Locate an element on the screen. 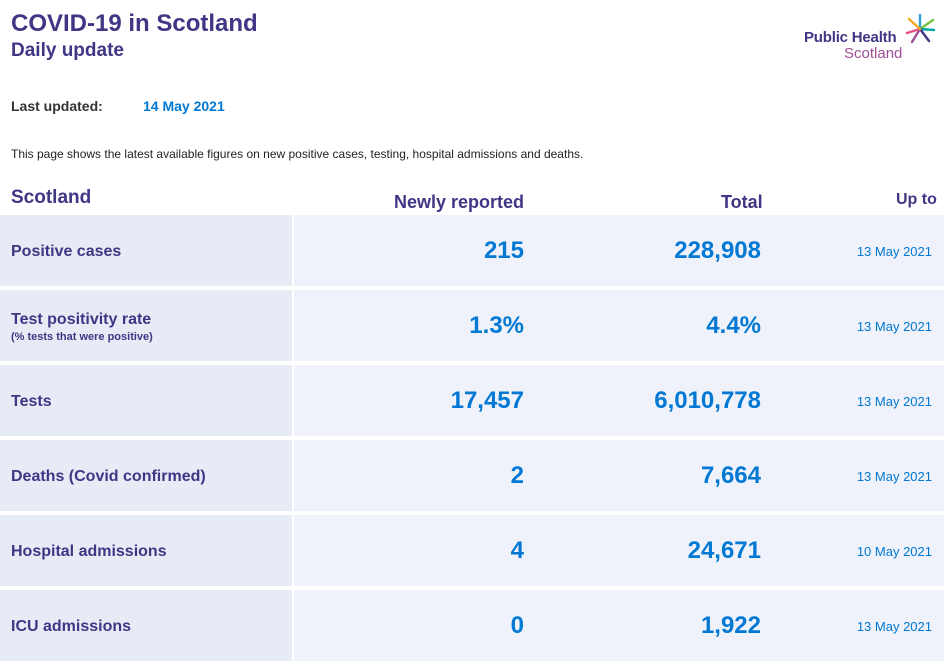  newly-reported-value: 4 is located at coordinates (517, 550).